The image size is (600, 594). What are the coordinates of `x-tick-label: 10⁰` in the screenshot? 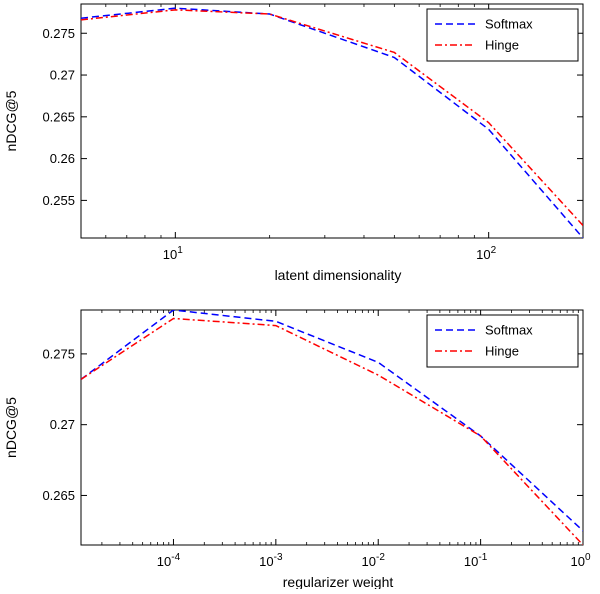 It's located at (580, 560).